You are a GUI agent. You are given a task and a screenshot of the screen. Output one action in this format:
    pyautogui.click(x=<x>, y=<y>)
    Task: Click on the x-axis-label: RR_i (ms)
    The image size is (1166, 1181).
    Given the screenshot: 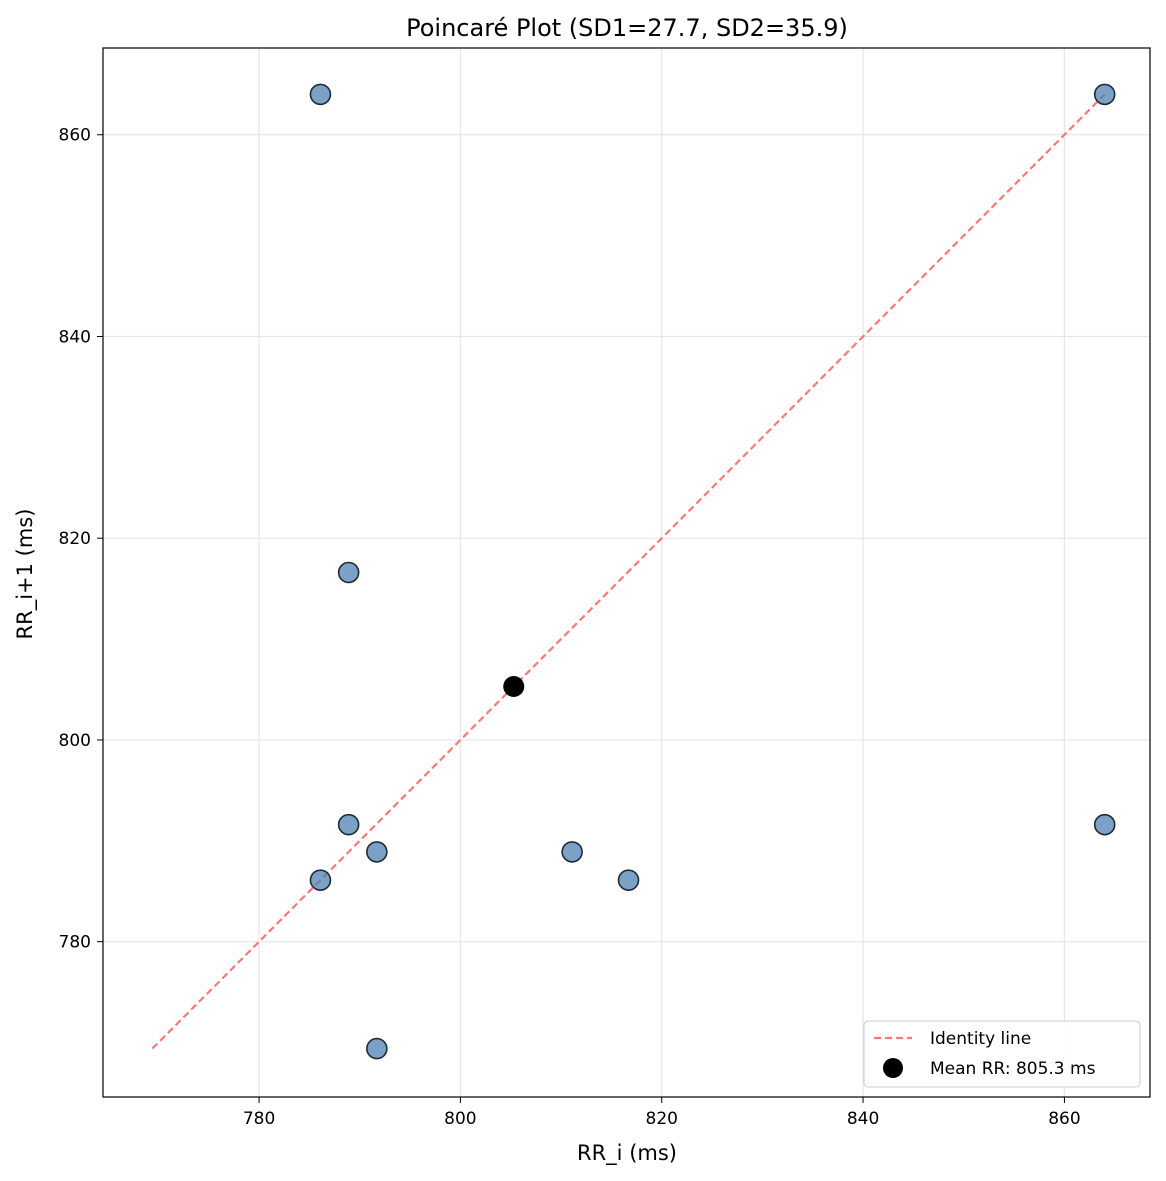 What is the action you would take?
    pyautogui.click(x=627, y=1153)
    